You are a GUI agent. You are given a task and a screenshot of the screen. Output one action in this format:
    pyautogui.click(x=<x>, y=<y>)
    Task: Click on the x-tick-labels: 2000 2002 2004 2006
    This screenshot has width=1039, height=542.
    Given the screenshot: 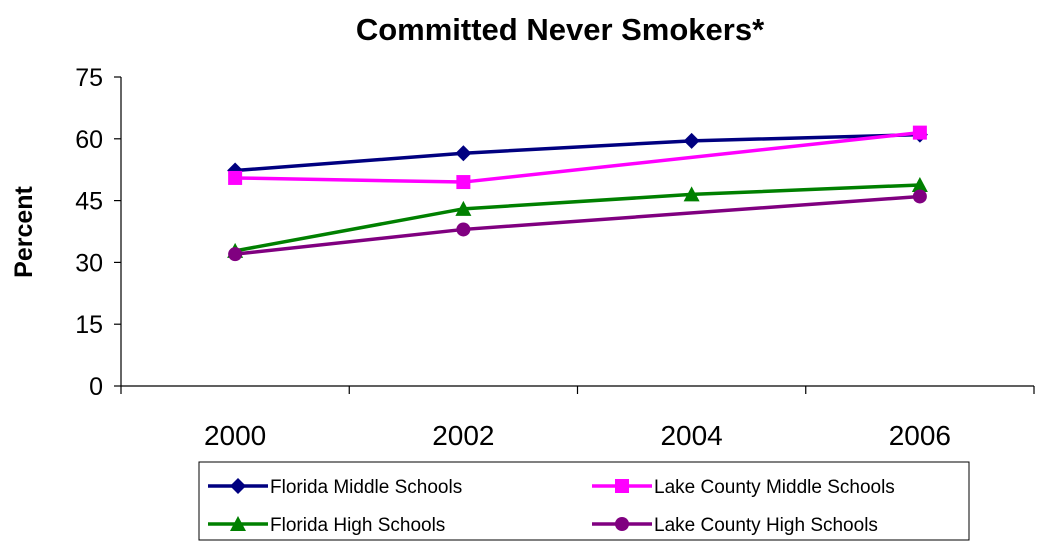 What is the action you would take?
    pyautogui.click(x=577, y=435)
    